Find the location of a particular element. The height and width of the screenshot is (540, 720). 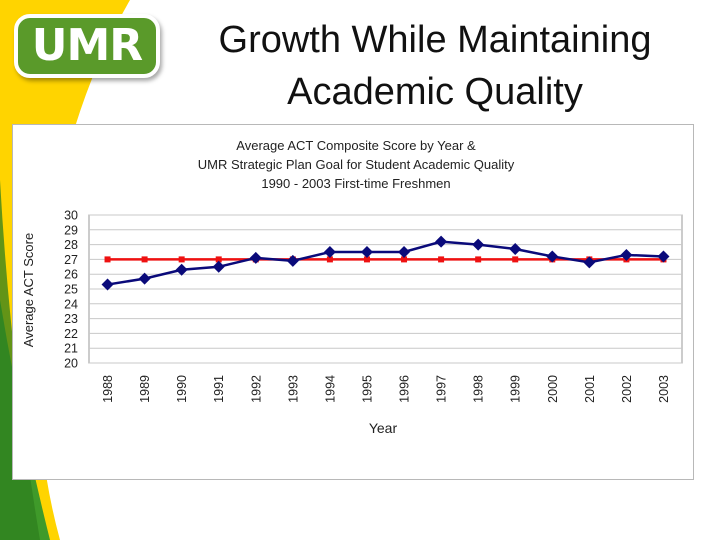

umr-logo: UMR is located at coordinates (87, 46).